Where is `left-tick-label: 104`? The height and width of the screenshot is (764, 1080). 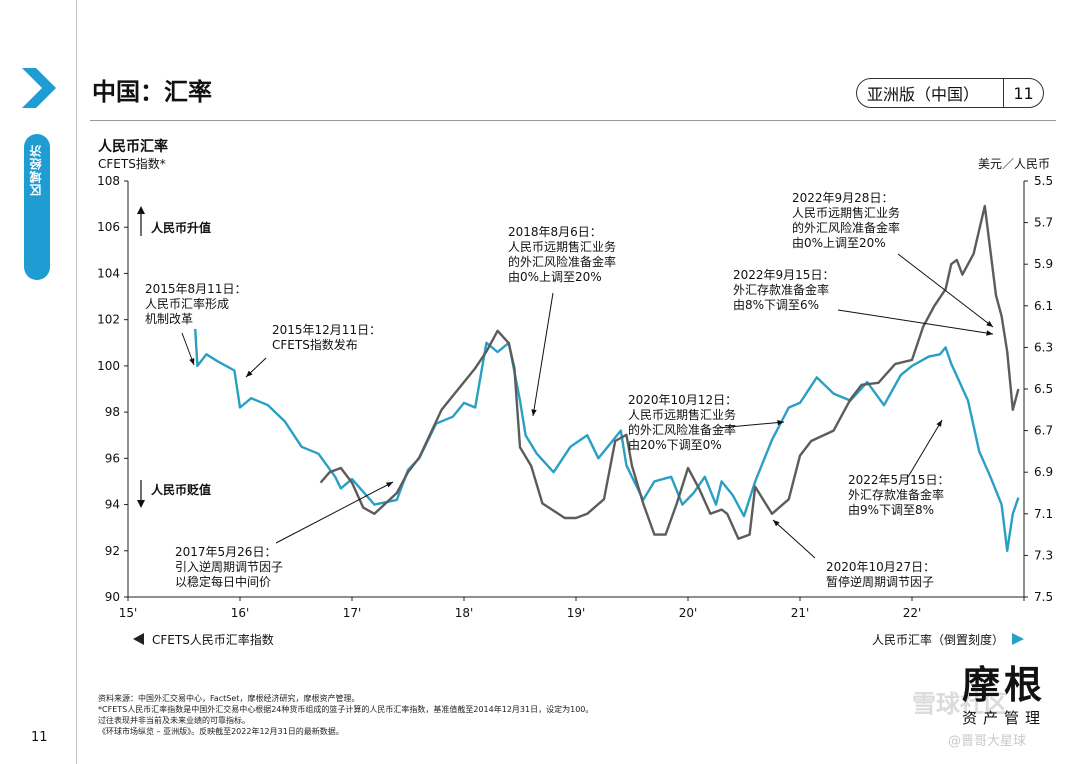 left-tick-label: 104 is located at coordinates (108, 273).